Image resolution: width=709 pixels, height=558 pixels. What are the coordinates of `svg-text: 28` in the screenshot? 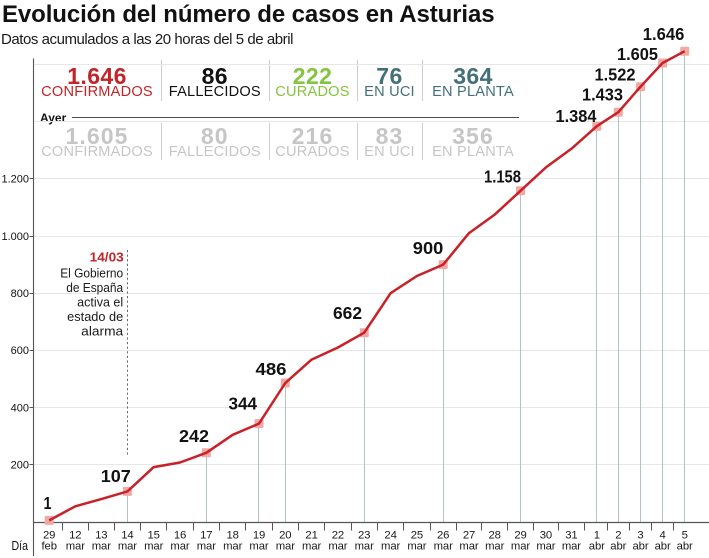 It's located at (495, 536).